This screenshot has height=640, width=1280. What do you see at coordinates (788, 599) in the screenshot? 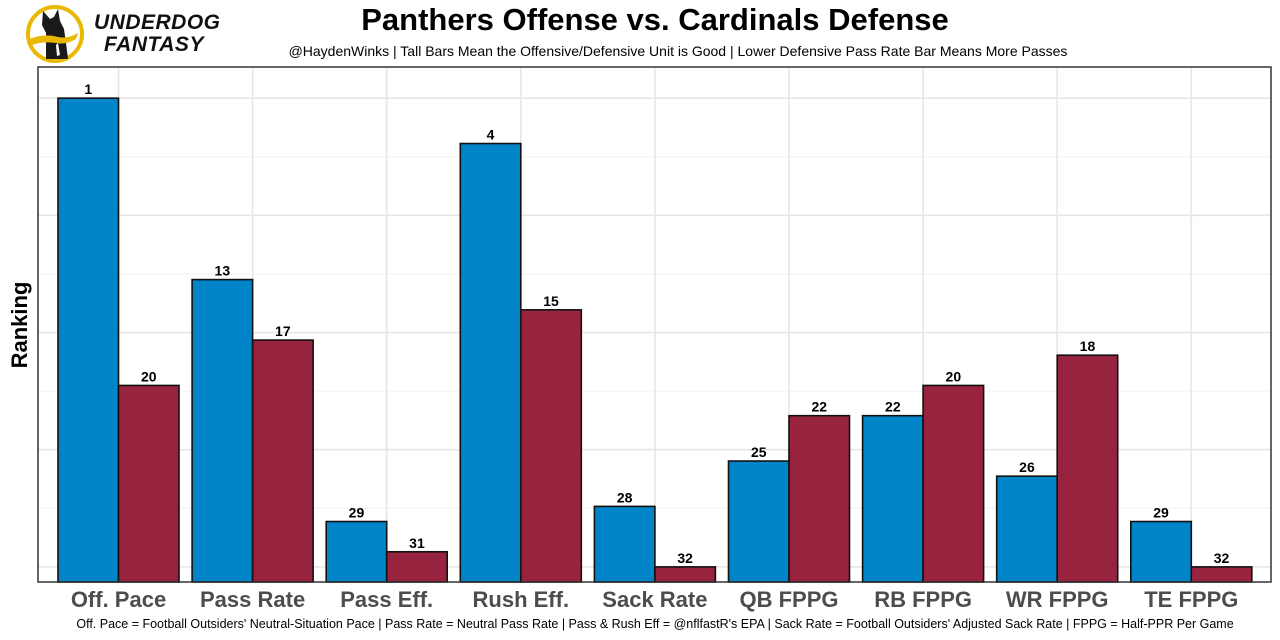
I see `x-tick-label: QB FPPG` at bounding box center [788, 599].